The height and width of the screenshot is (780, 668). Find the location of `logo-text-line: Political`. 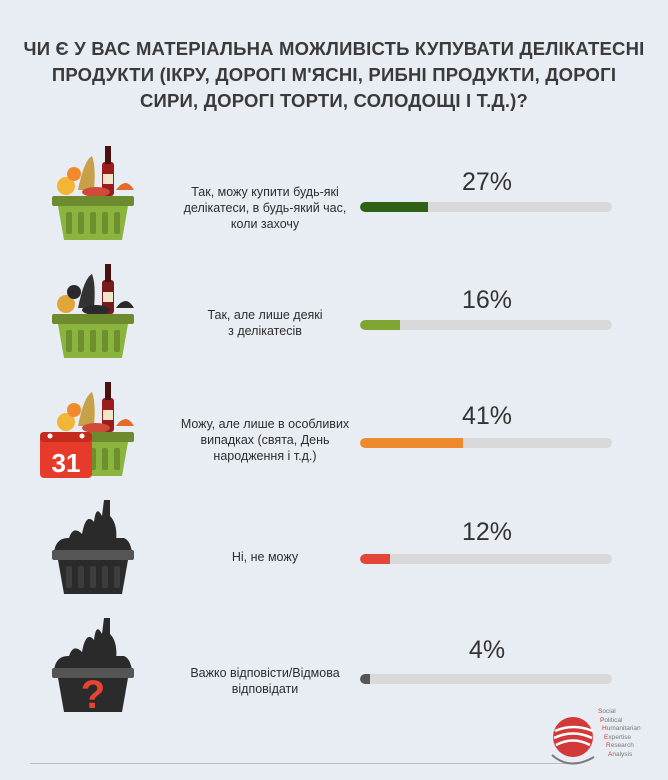

logo-text-line: Political is located at coordinates (611, 720).